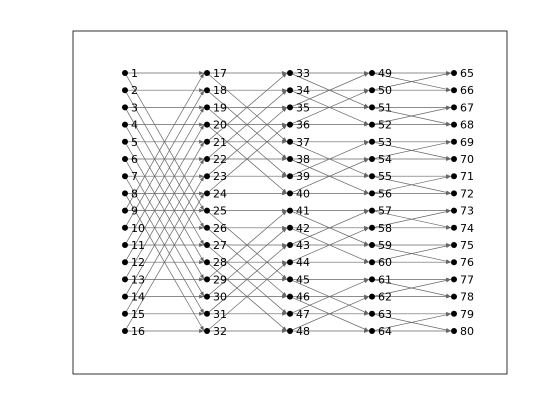 Image resolution: width=560 pixels, height=420 pixels. I want to click on node-label-66: 66, so click(467, 90).